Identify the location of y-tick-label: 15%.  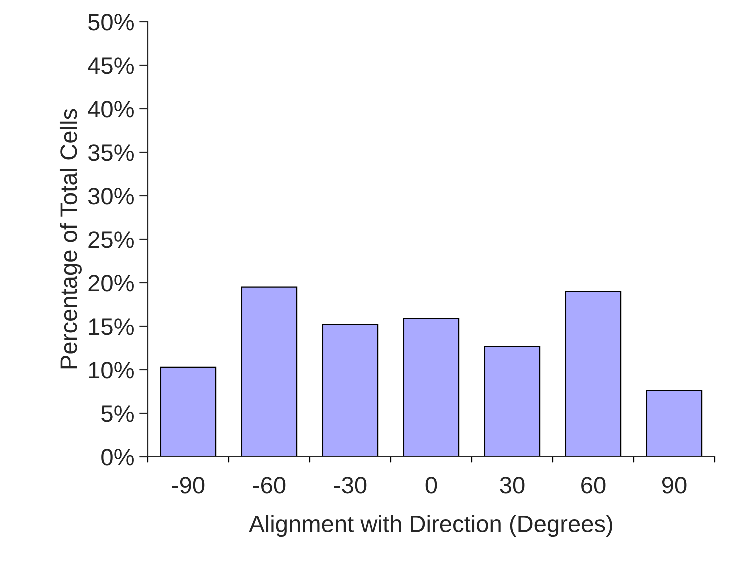
(111, 327).